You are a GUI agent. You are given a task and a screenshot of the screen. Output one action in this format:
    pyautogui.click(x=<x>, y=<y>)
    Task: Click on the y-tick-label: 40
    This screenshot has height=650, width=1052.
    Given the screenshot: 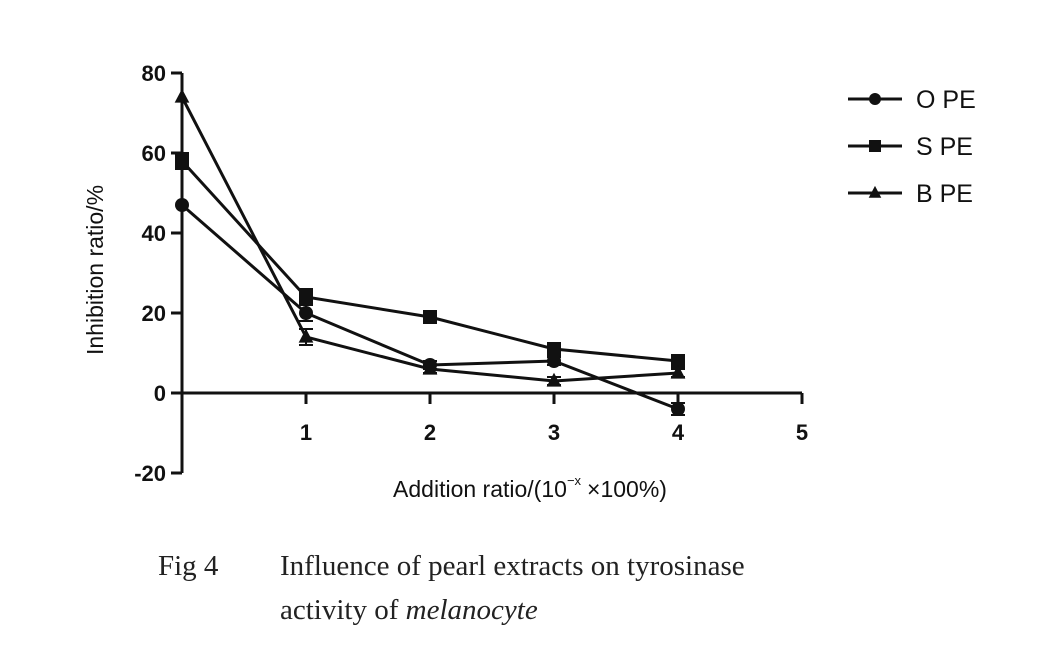 What is the action you would take?
    pyautogui.click(x=154, y=233)
    